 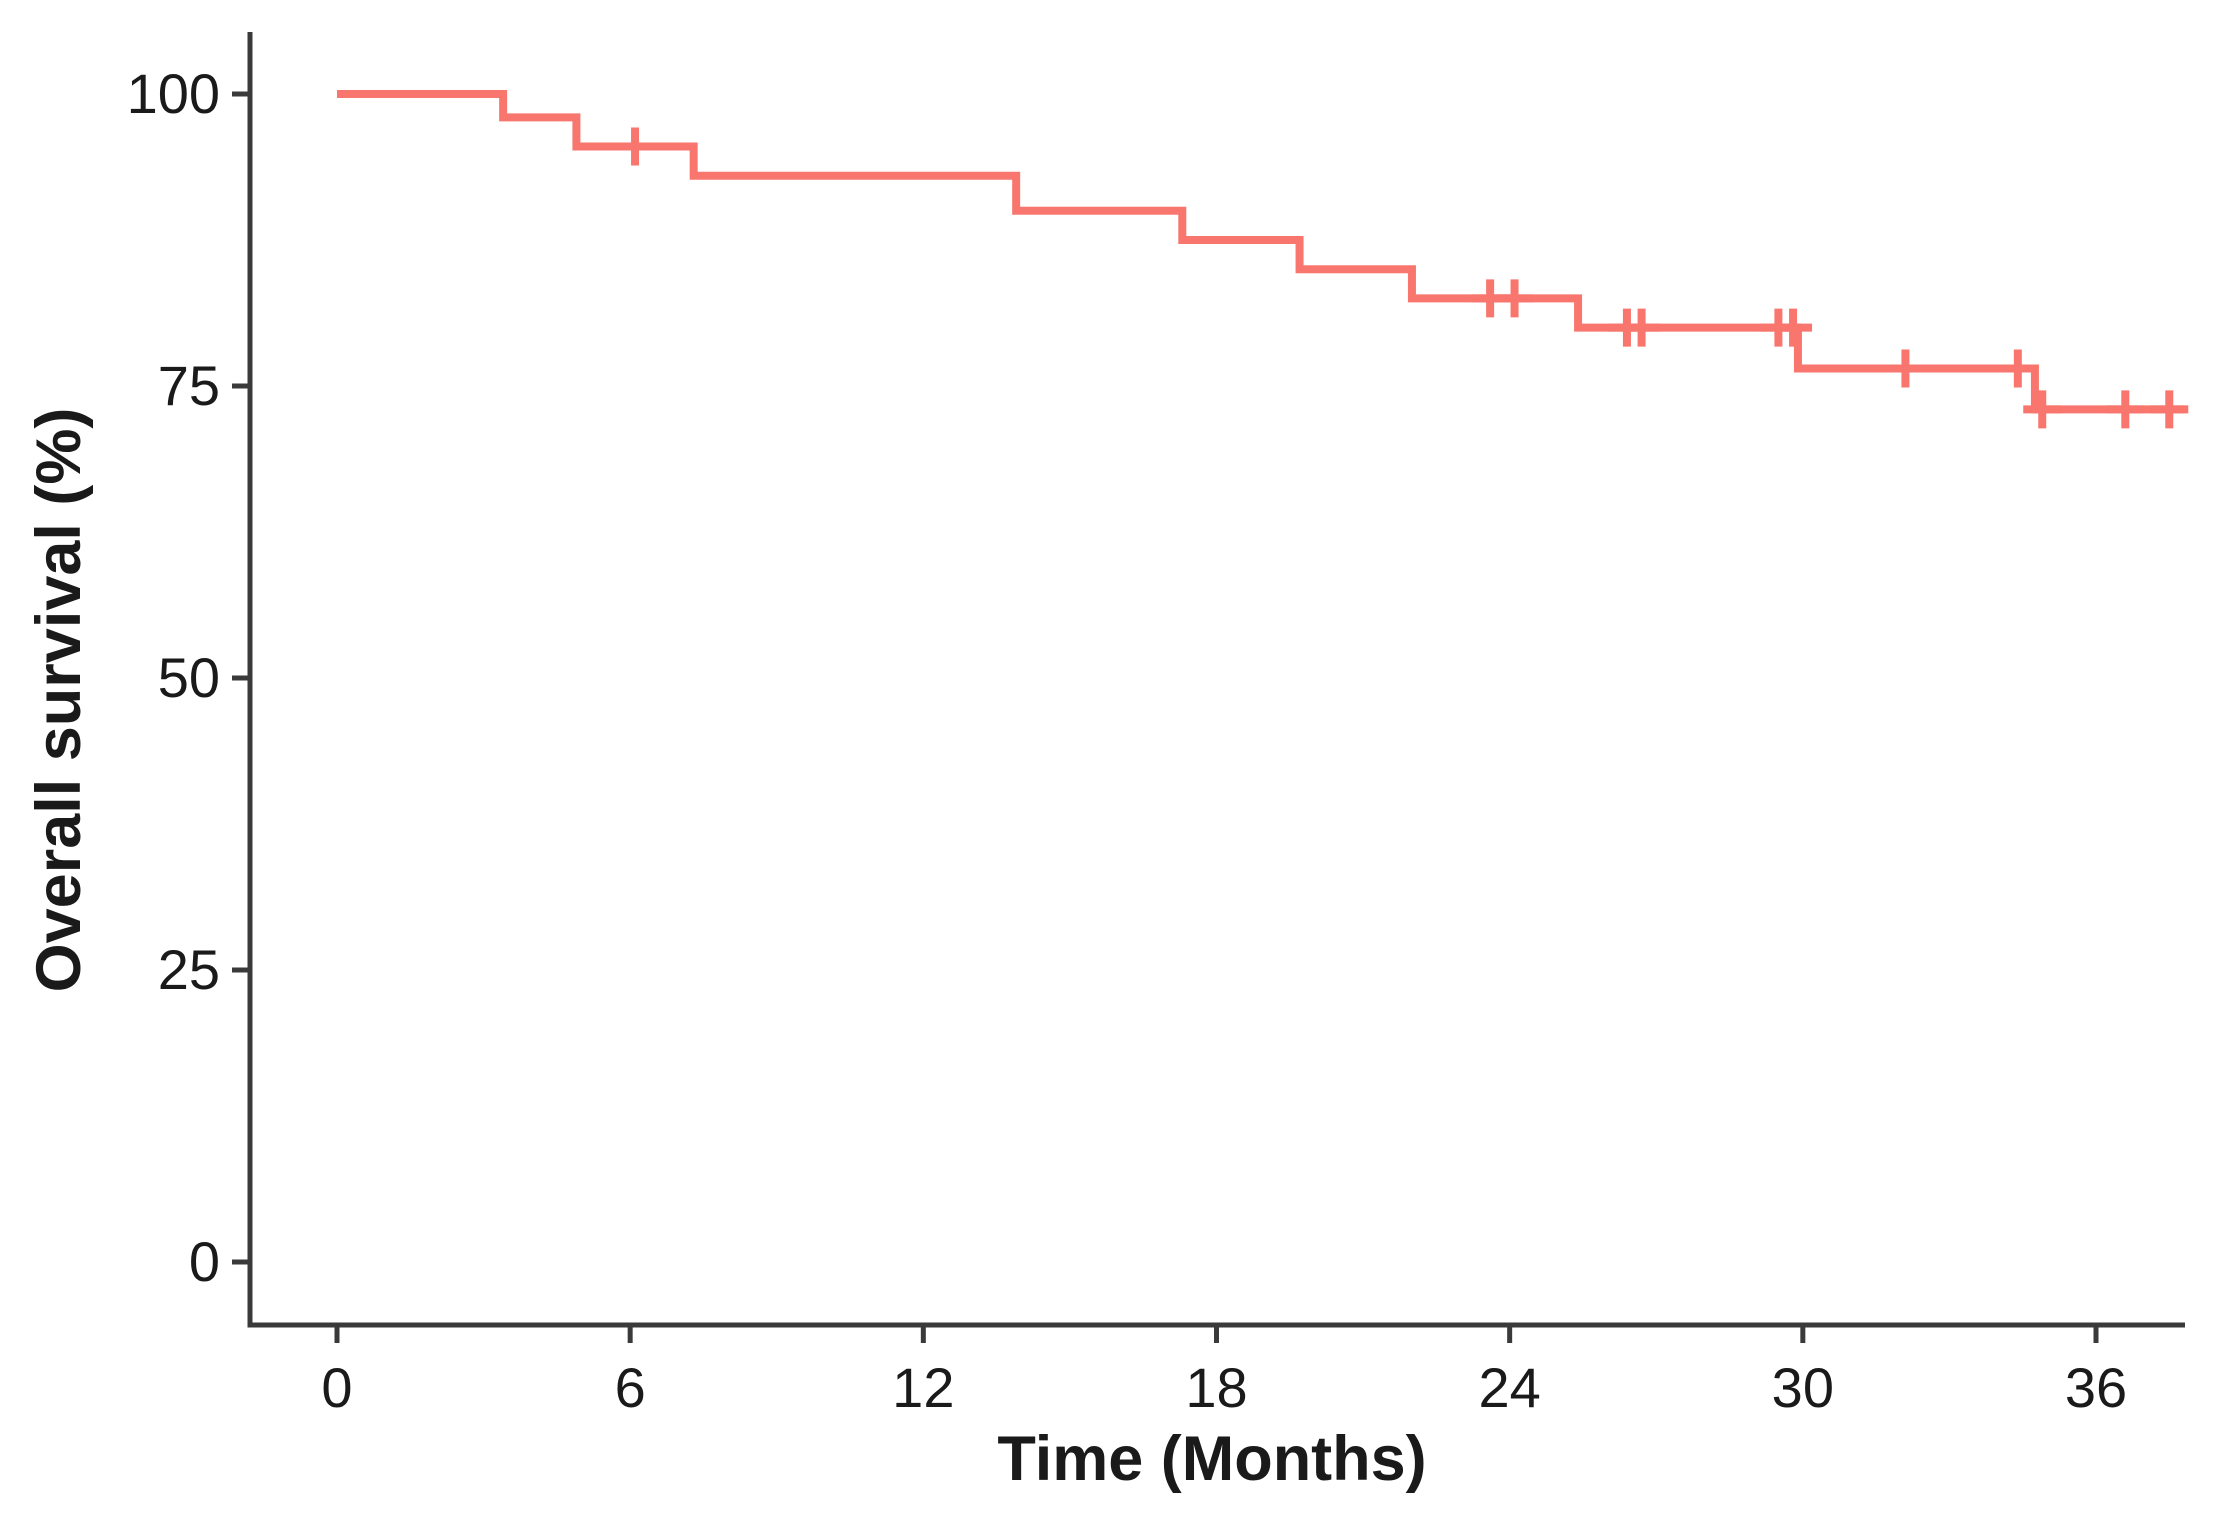 What do you see at coordinates (204, 1261) in the screenshot?
I see `y-tick-label: 0` at bounding box center [204, 1261].